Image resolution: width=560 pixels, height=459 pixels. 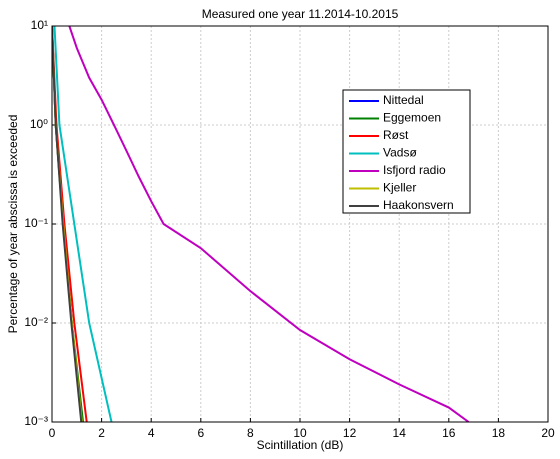 What do you see at coordinates (13, 224) in the screenshot?
I see `y-axis-label: Percentage of year abscissa is exceeded` at bounding box center [13, 224].